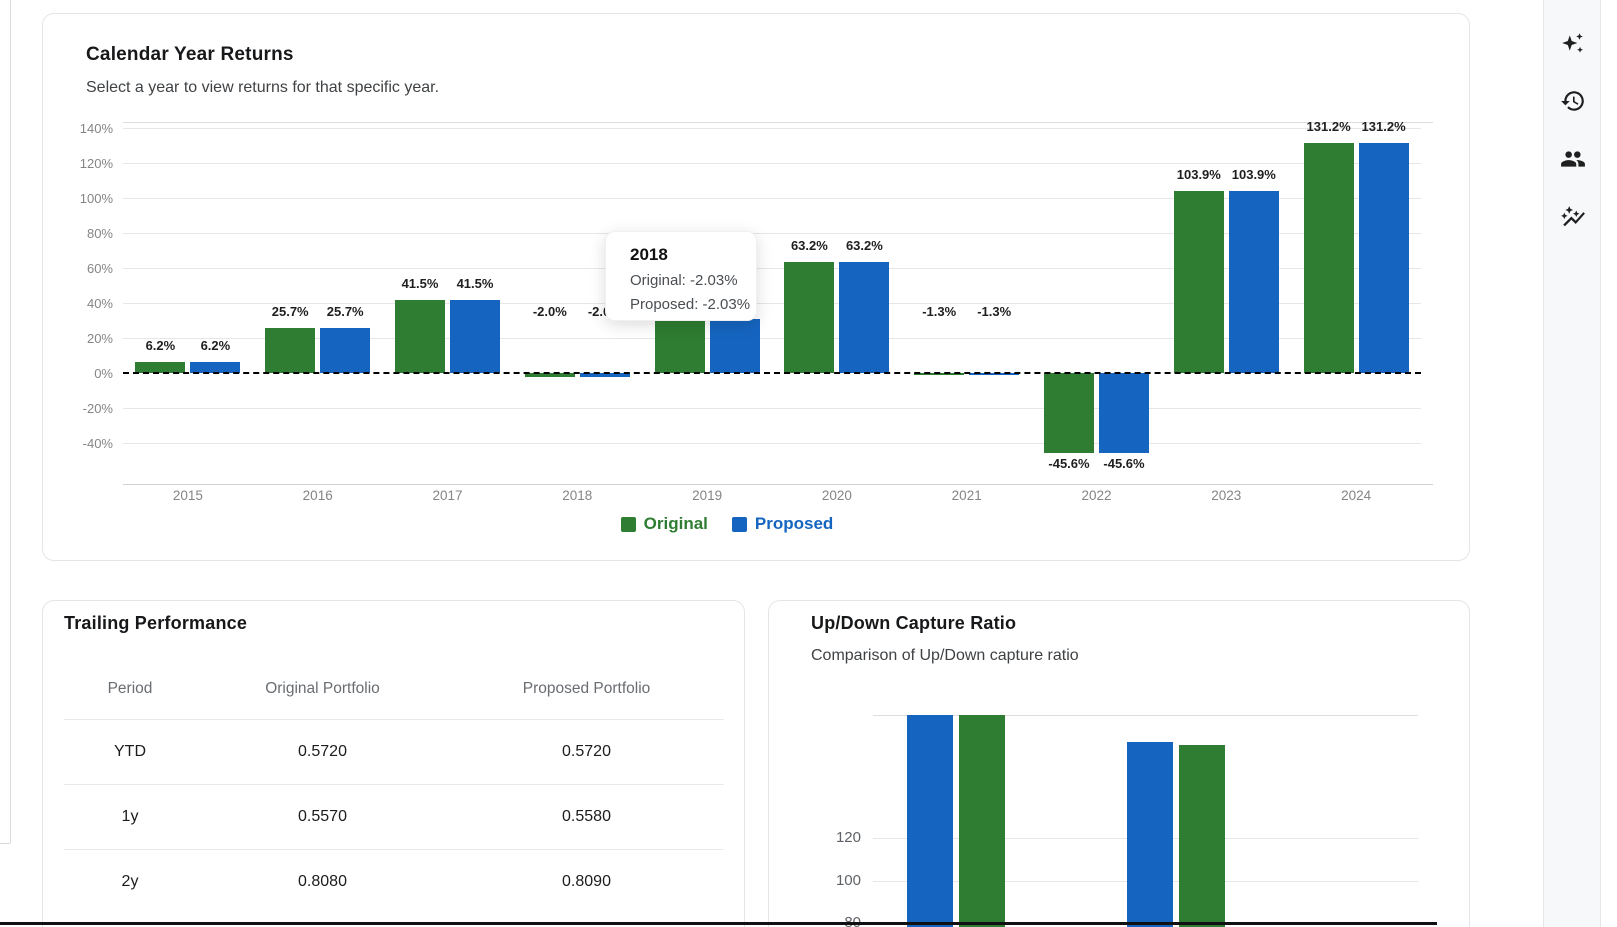  Describe the element at coordinates (586, 688) in the screenshot. I see `column-header: Proposed Portfolio` at that location.